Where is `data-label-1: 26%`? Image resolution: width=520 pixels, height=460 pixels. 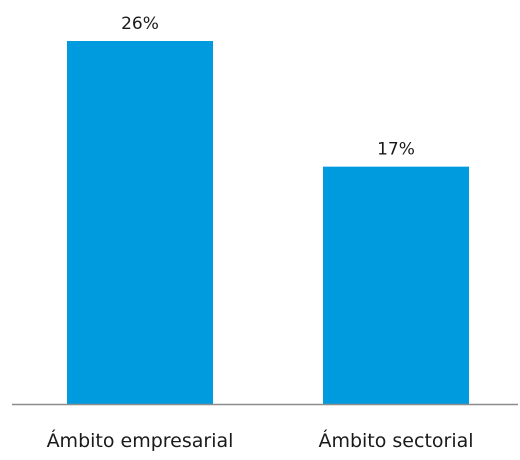
data-label-1: 26% is located at coordinates (140, 24).